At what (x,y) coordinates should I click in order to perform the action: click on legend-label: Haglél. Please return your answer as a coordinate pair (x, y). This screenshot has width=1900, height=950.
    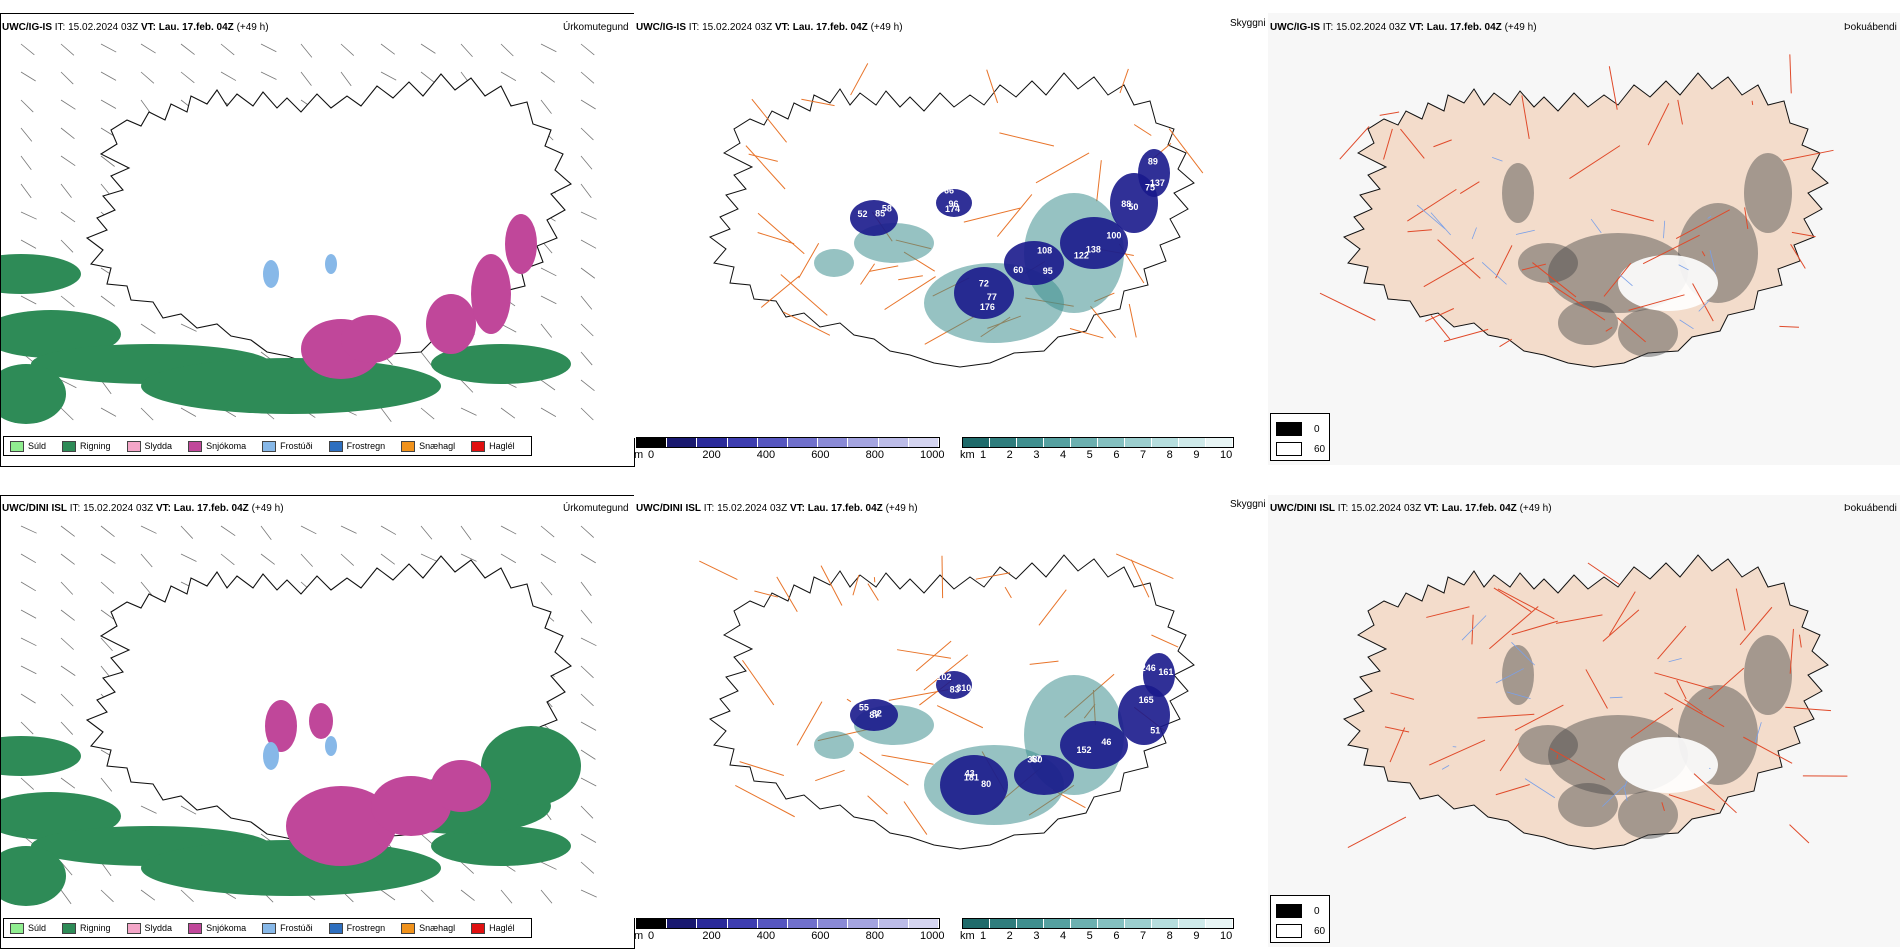
    Looking at the image, I should click on (502, 928).